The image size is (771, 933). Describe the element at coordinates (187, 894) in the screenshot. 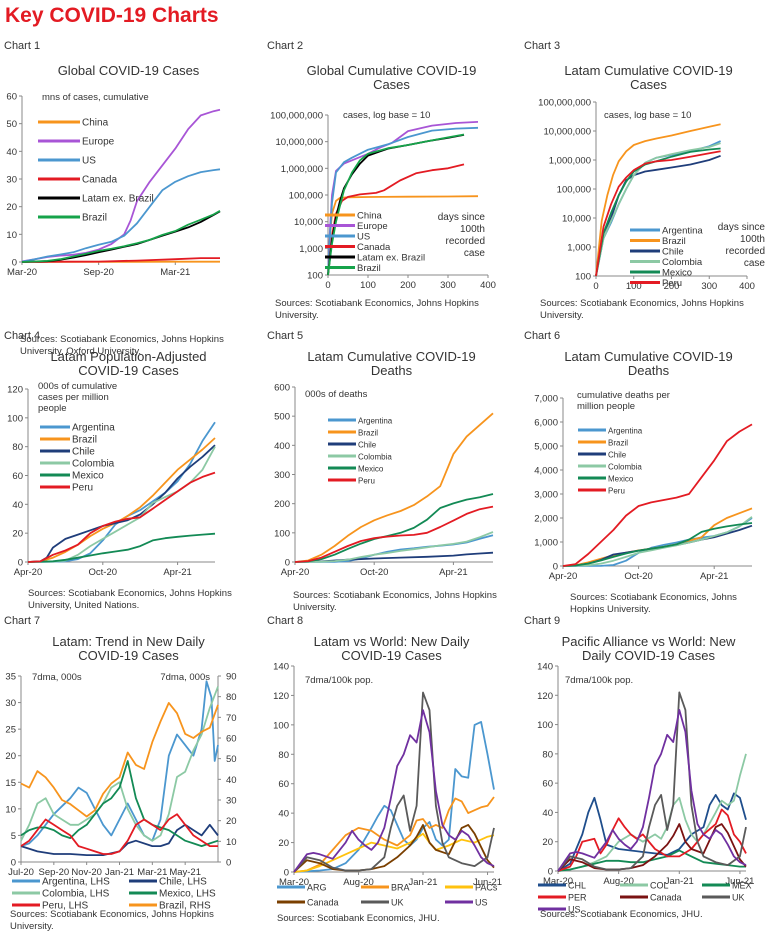

I see `legend-label: Mexico, LHS` at that location.